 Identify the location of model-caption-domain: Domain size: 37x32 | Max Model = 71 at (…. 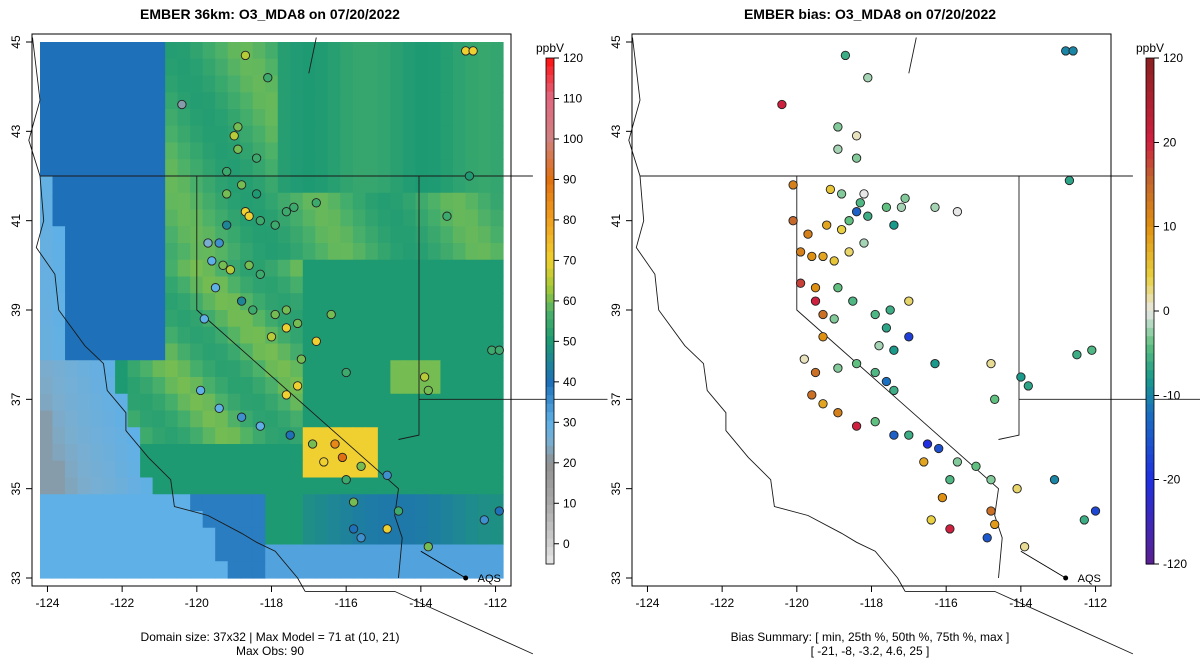
(270, 637).